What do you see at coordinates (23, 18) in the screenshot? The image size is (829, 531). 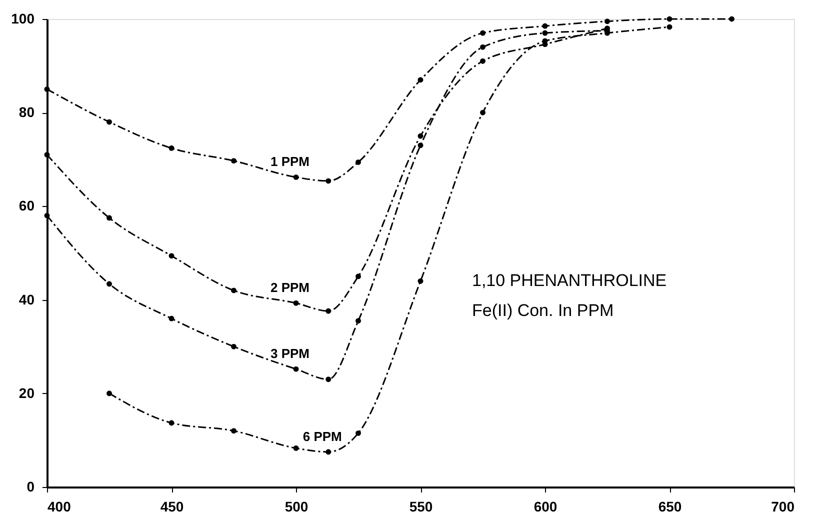 I see `y-tick-label: 100` at bounding box center [23, 18].